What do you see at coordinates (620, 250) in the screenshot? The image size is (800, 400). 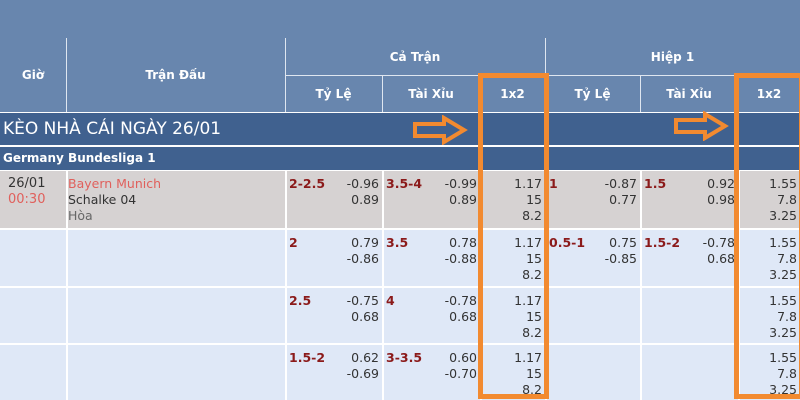 I see `odds-value: 0.75 -0.85` at bounding box center [620, 250].